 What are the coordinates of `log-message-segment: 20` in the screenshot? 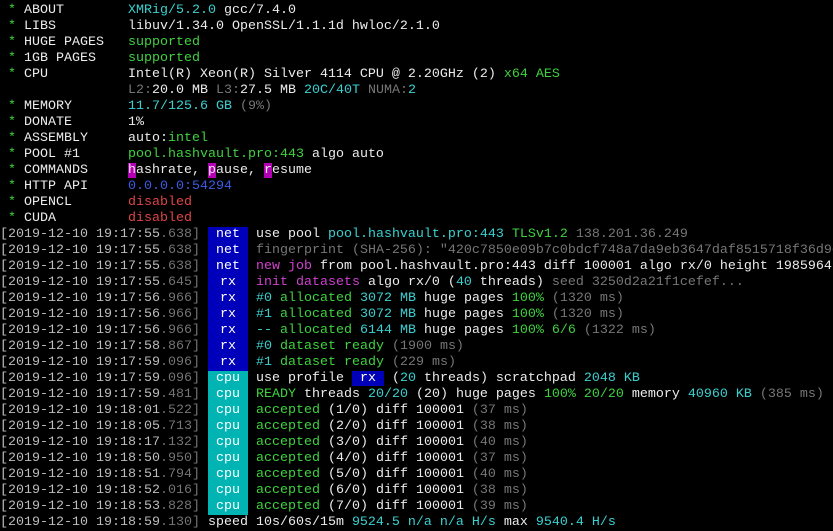 It's located at (407, 378).